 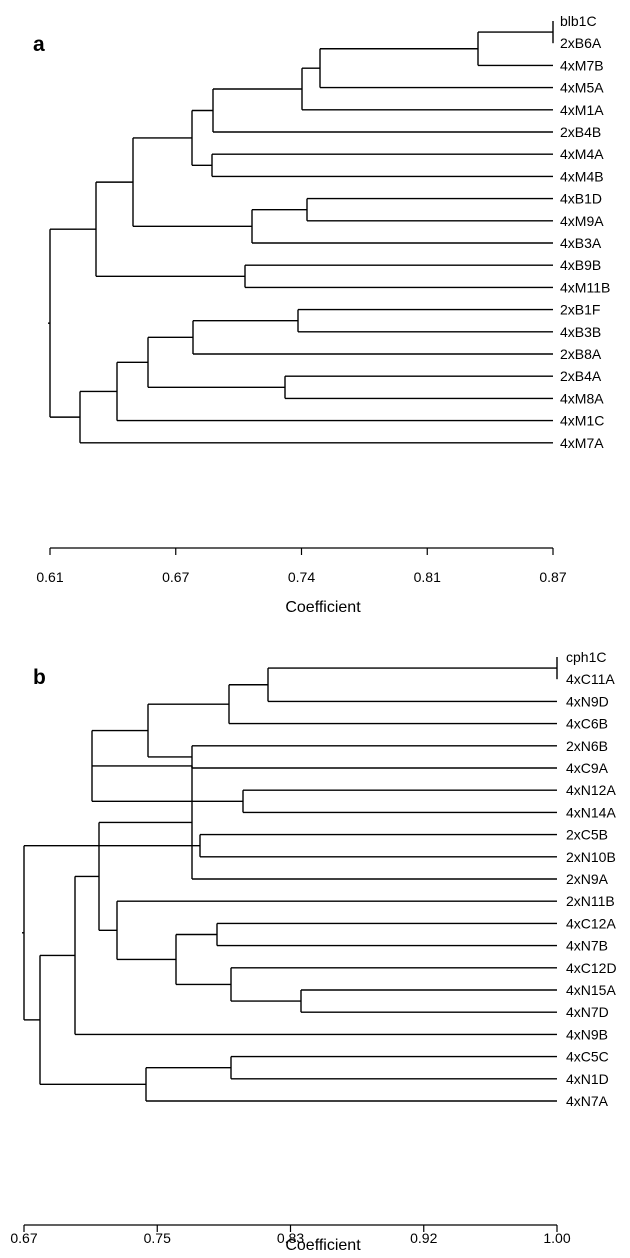 What do you see at coordinates (581, 43) in the screenshot?
I see `leaf-label: 2xB6A` at bounding box center [581, 43].